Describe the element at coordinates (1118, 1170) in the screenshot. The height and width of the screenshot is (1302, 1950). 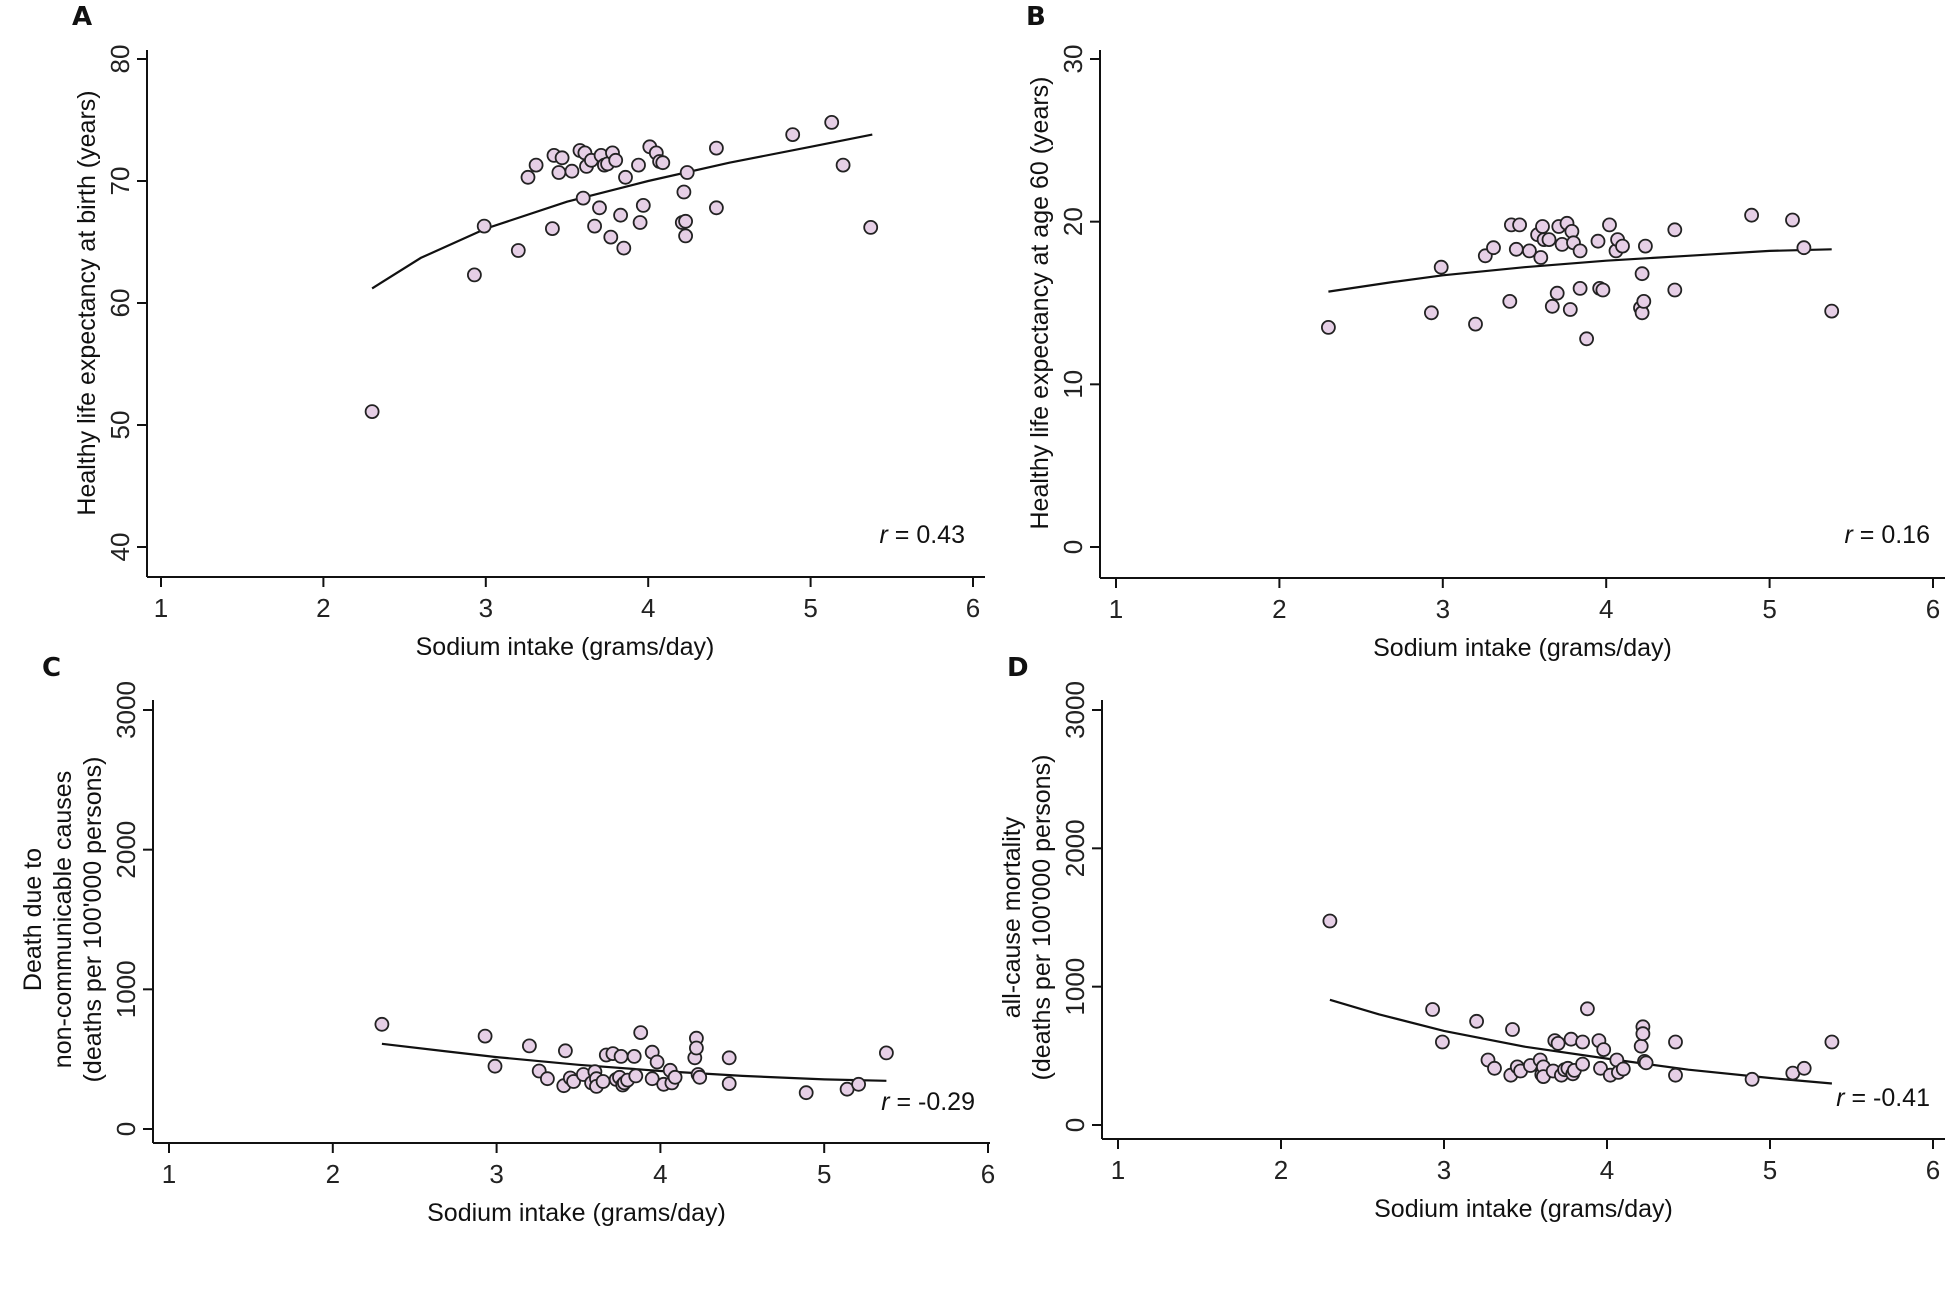
I see `x-tick-label: 1` at that location.